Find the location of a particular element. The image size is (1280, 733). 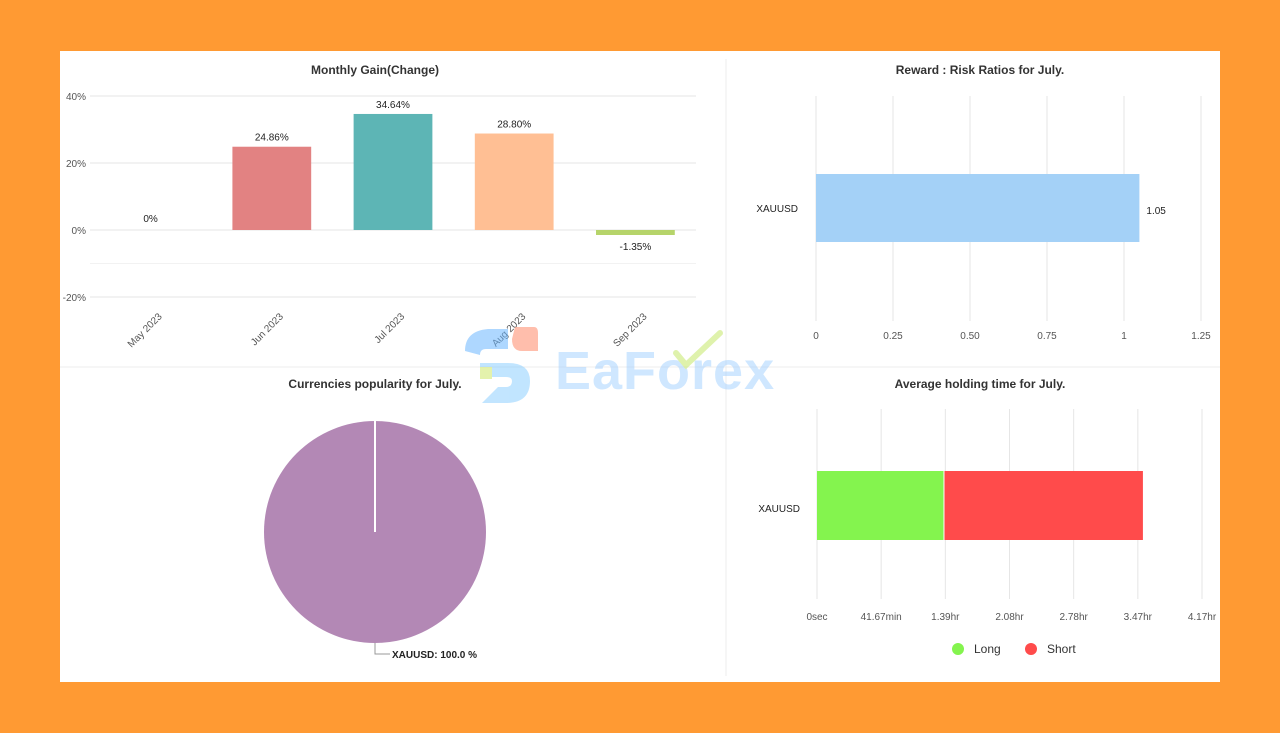

monthly-gain-value-labels: 0% 24.86% 34.64% 28.80% -1.35% is located at coordinates (397, 176).